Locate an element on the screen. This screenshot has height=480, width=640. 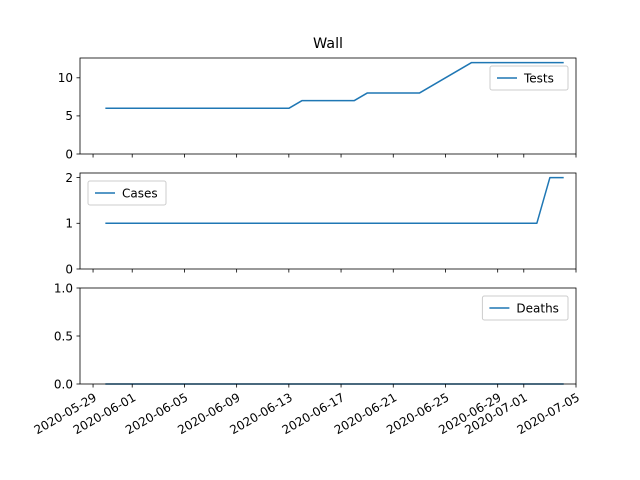
legend: Cases is located at coordinates (127, 193).